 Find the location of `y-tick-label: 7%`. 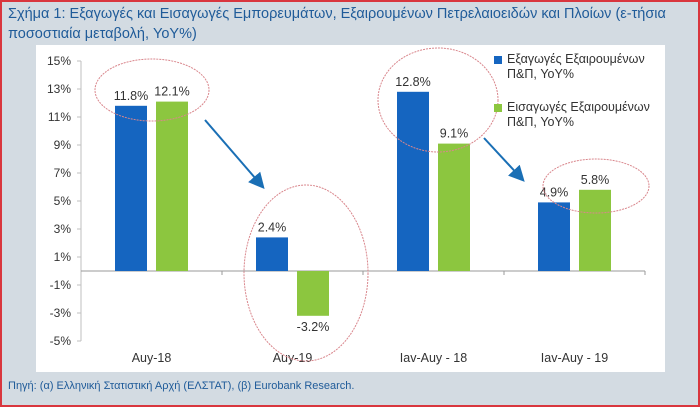

y-tick-label: 7% is located at coordinates (63, 173).